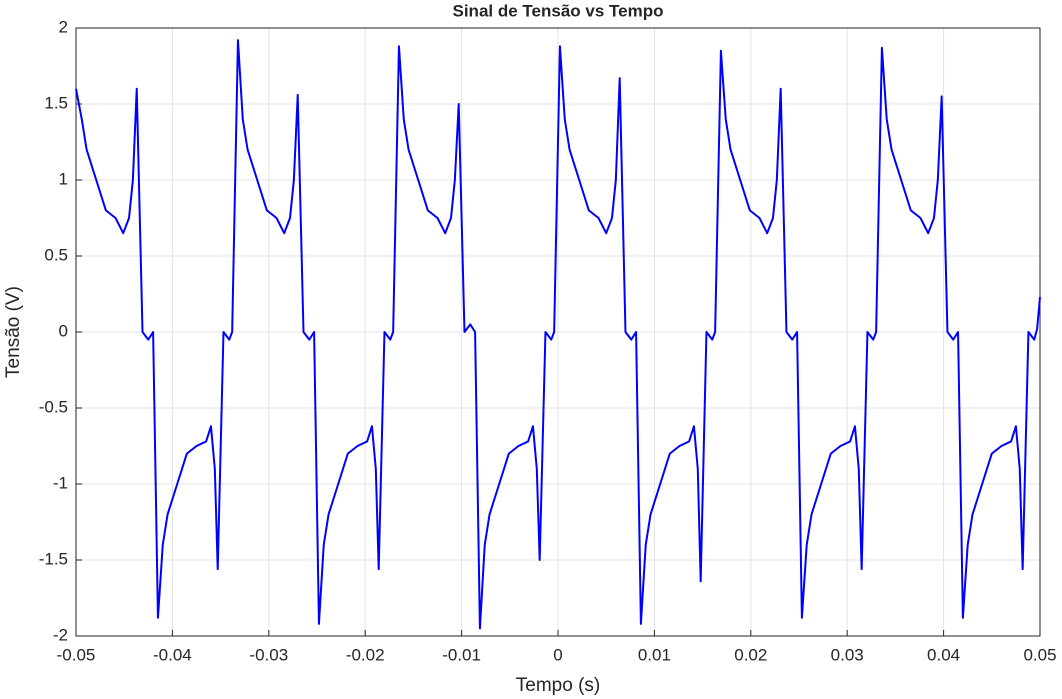  I want to click on x-tick-label: -0.01, so click(461, 654).